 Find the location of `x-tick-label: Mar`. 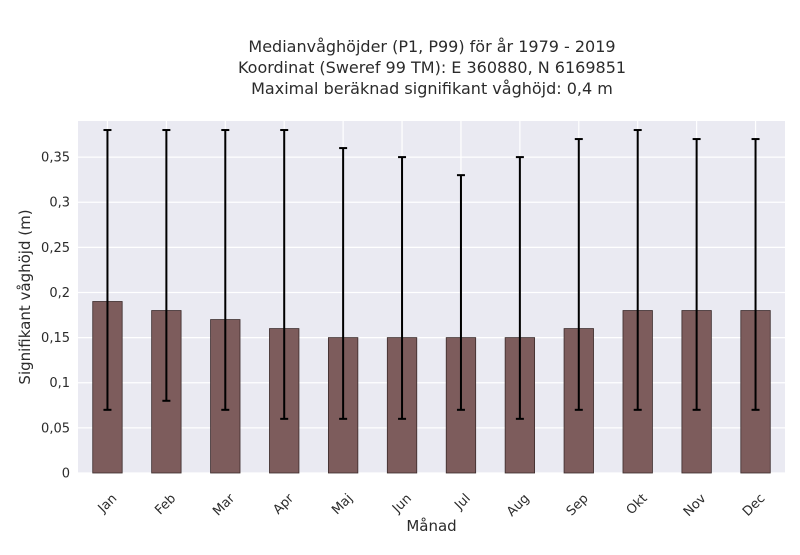

x-tick-label: Mar is located at coordinates (224, 505).